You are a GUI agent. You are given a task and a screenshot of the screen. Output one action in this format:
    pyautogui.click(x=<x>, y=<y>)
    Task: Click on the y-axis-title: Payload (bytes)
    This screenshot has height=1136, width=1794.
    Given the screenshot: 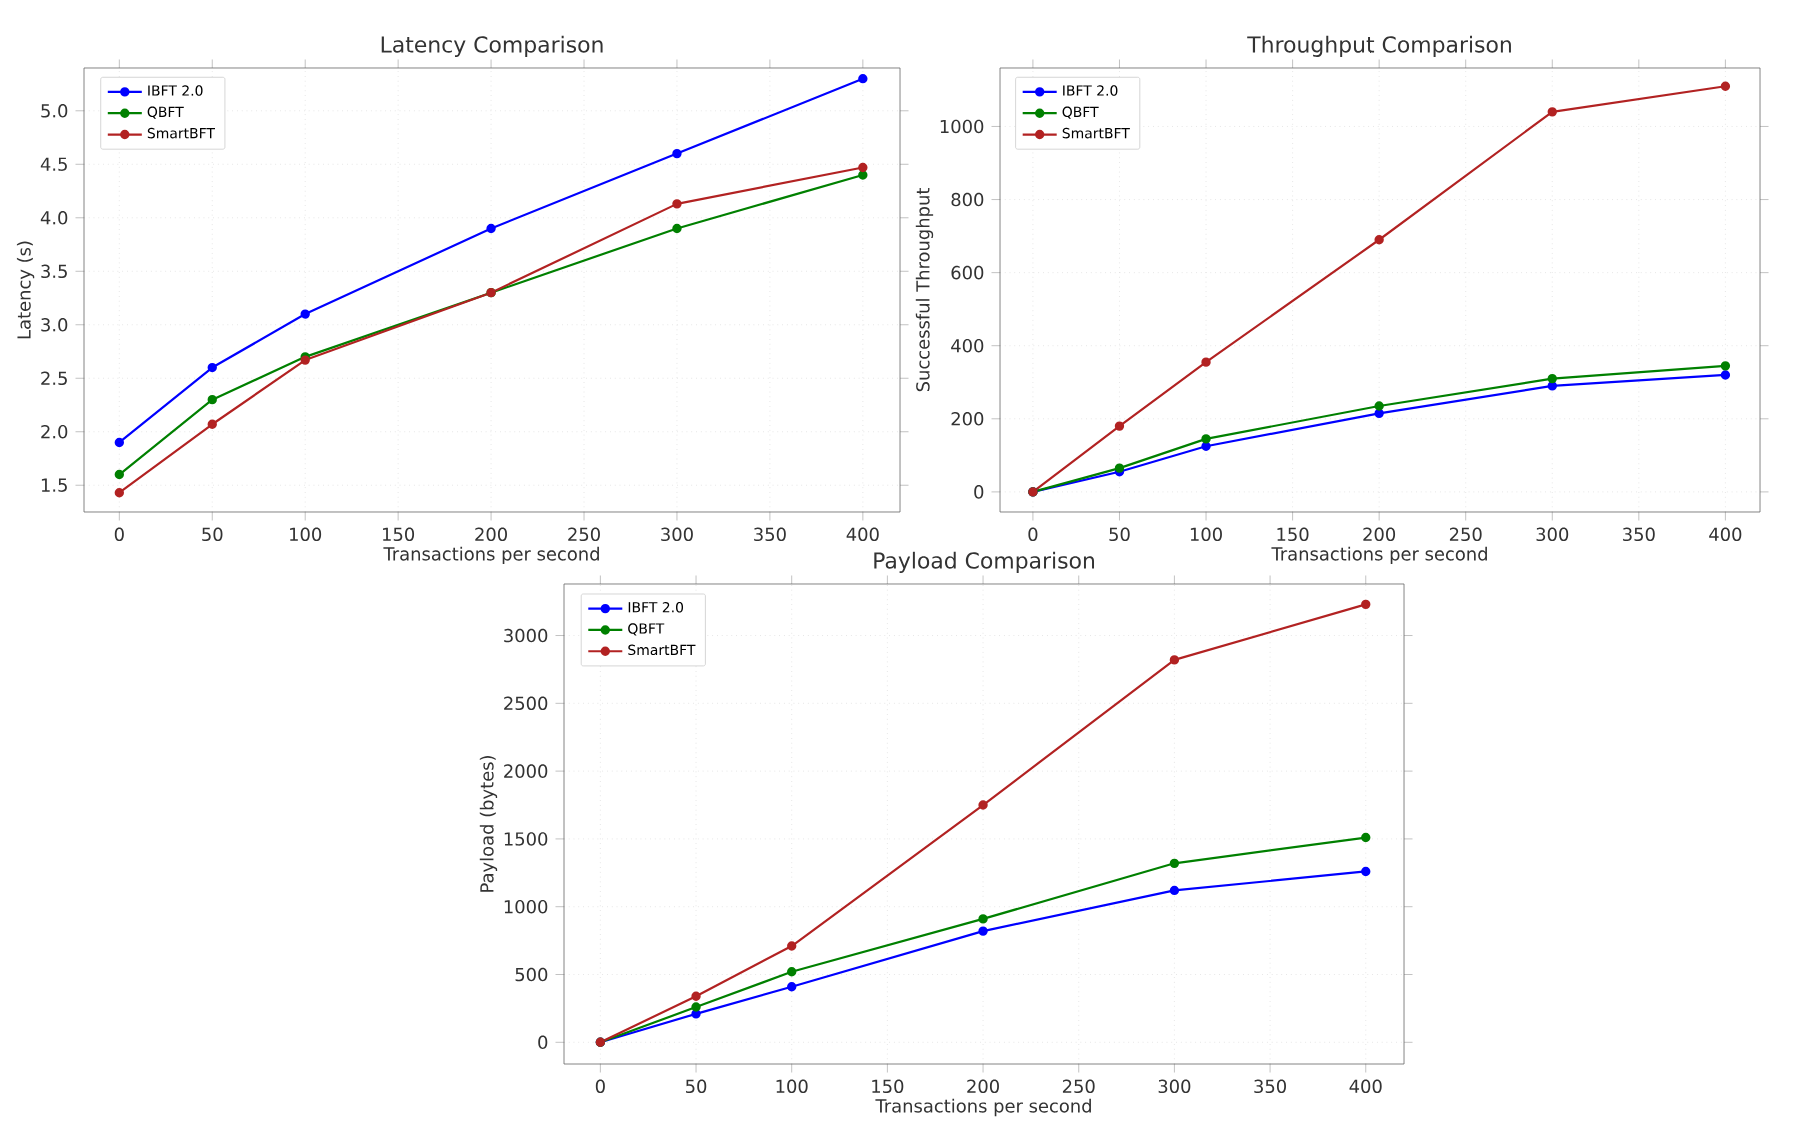 What is the action you would take?
    pyautogui.click(x=488, y=824)
    